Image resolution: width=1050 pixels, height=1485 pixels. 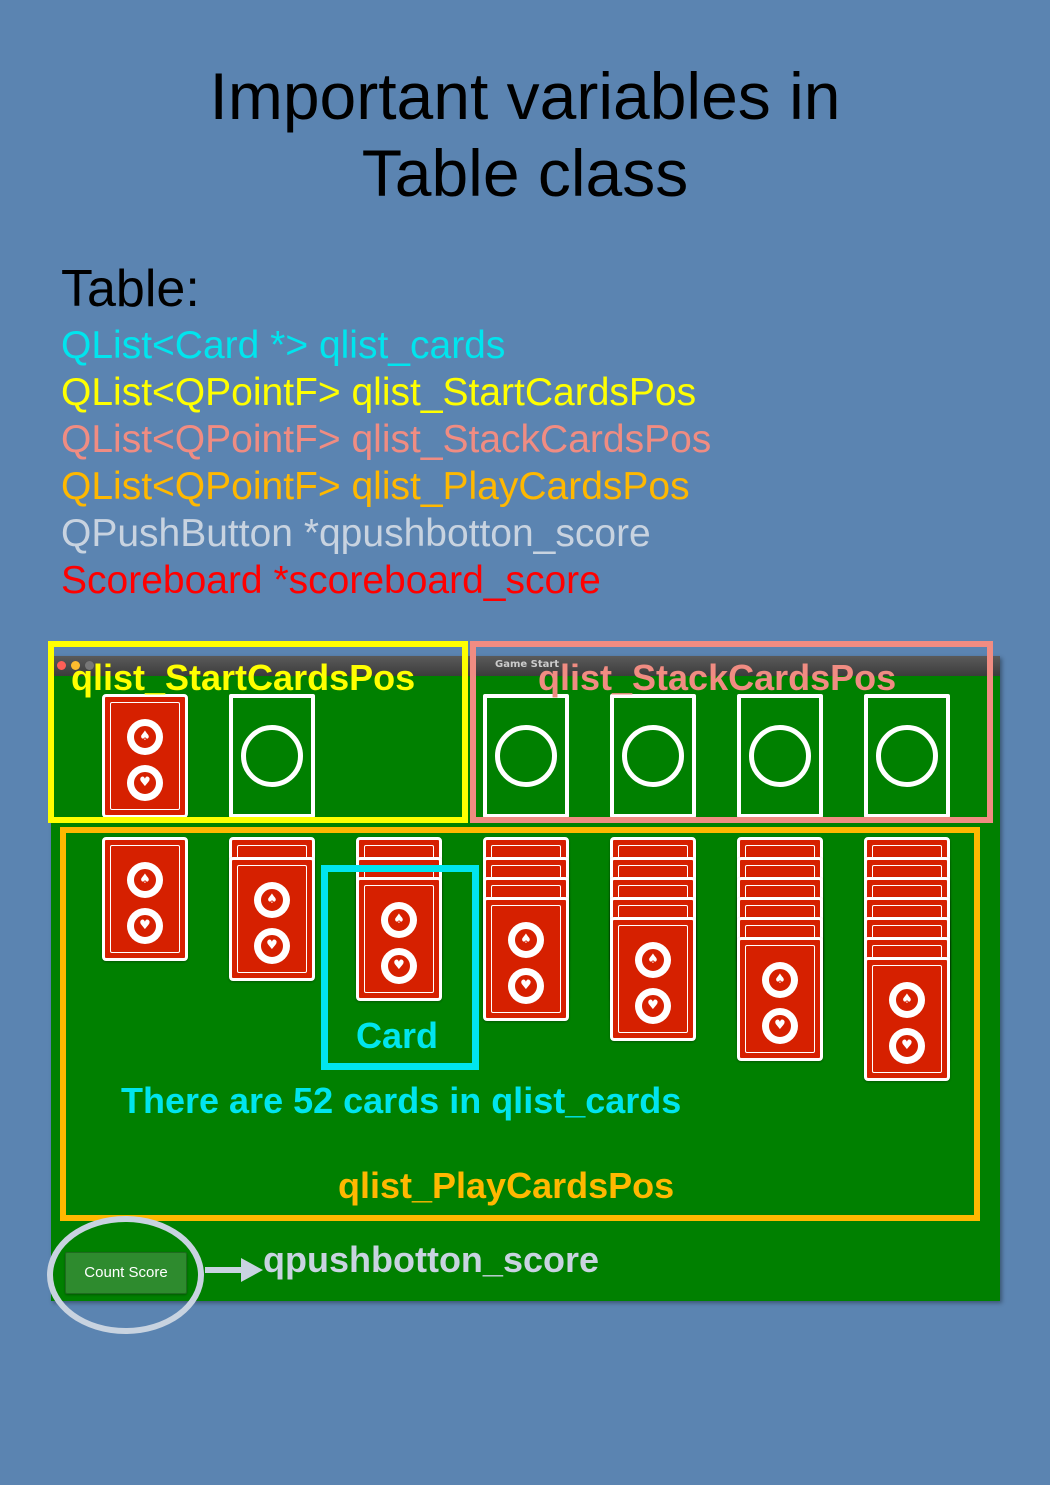 I want to click on stack-cards-label: qlist_StackCardsPos, so click(x=717, y=677).